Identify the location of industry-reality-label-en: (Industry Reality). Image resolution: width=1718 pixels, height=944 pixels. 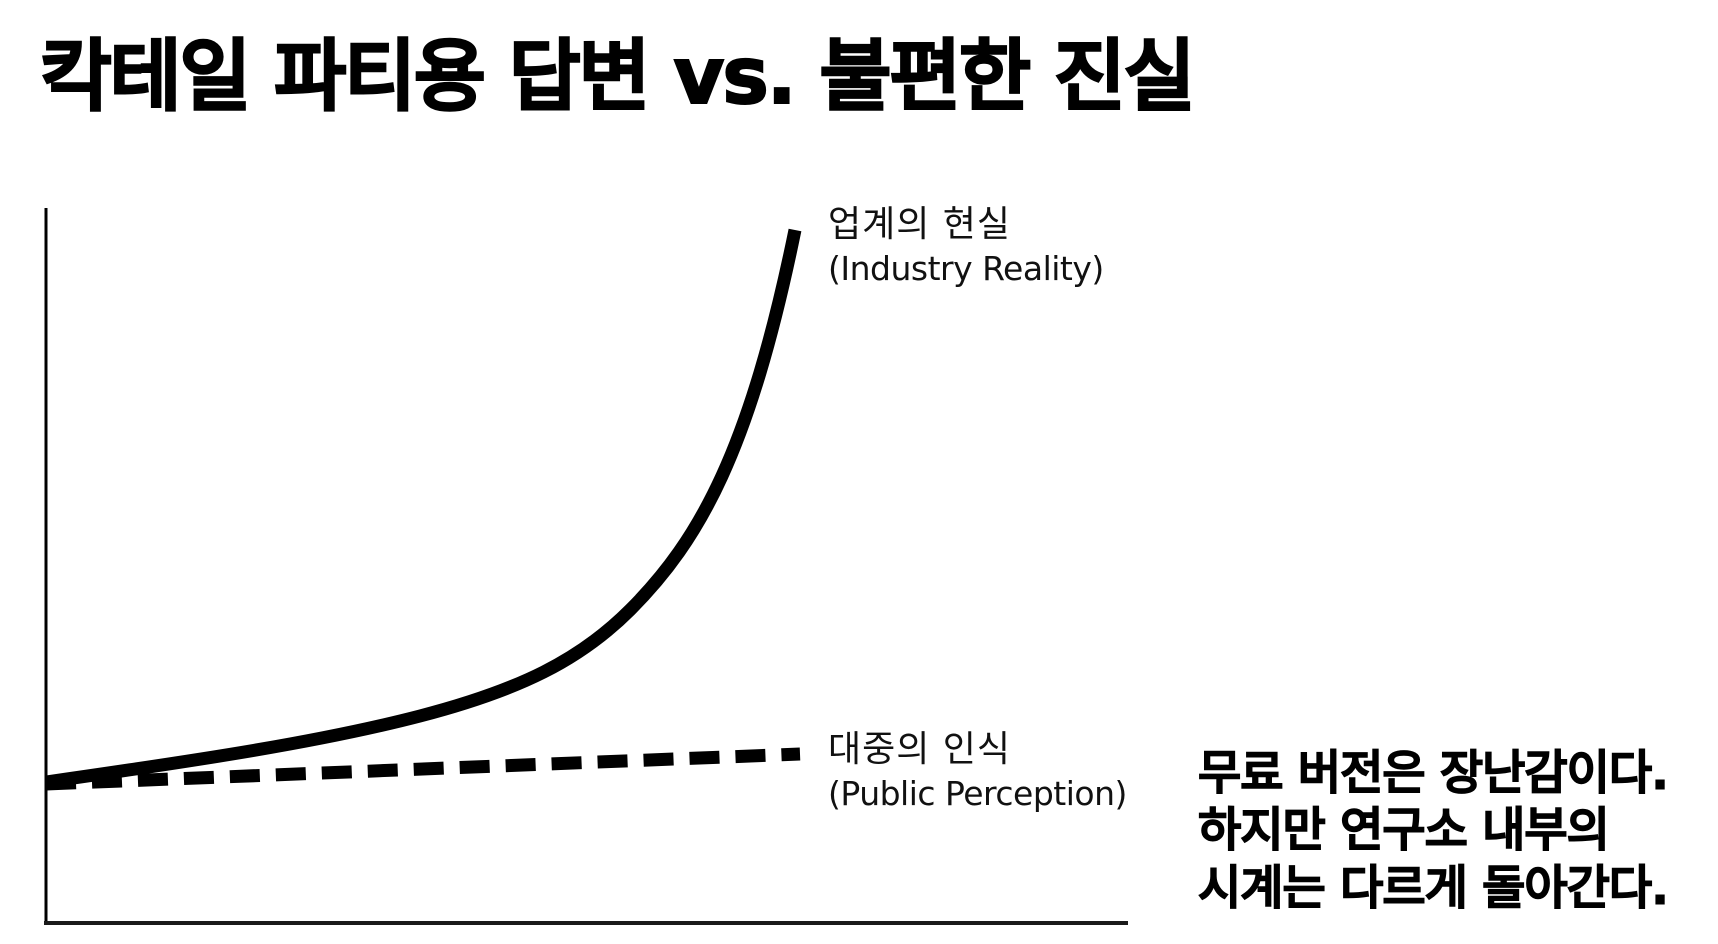
(966, 269).